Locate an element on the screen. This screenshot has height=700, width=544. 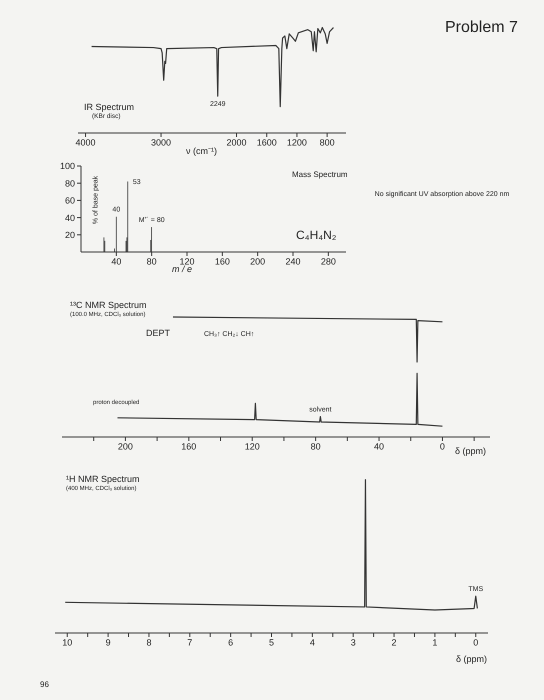
x-axis-title: ν (cm⁻¹) is located at coordinates (201, 152).